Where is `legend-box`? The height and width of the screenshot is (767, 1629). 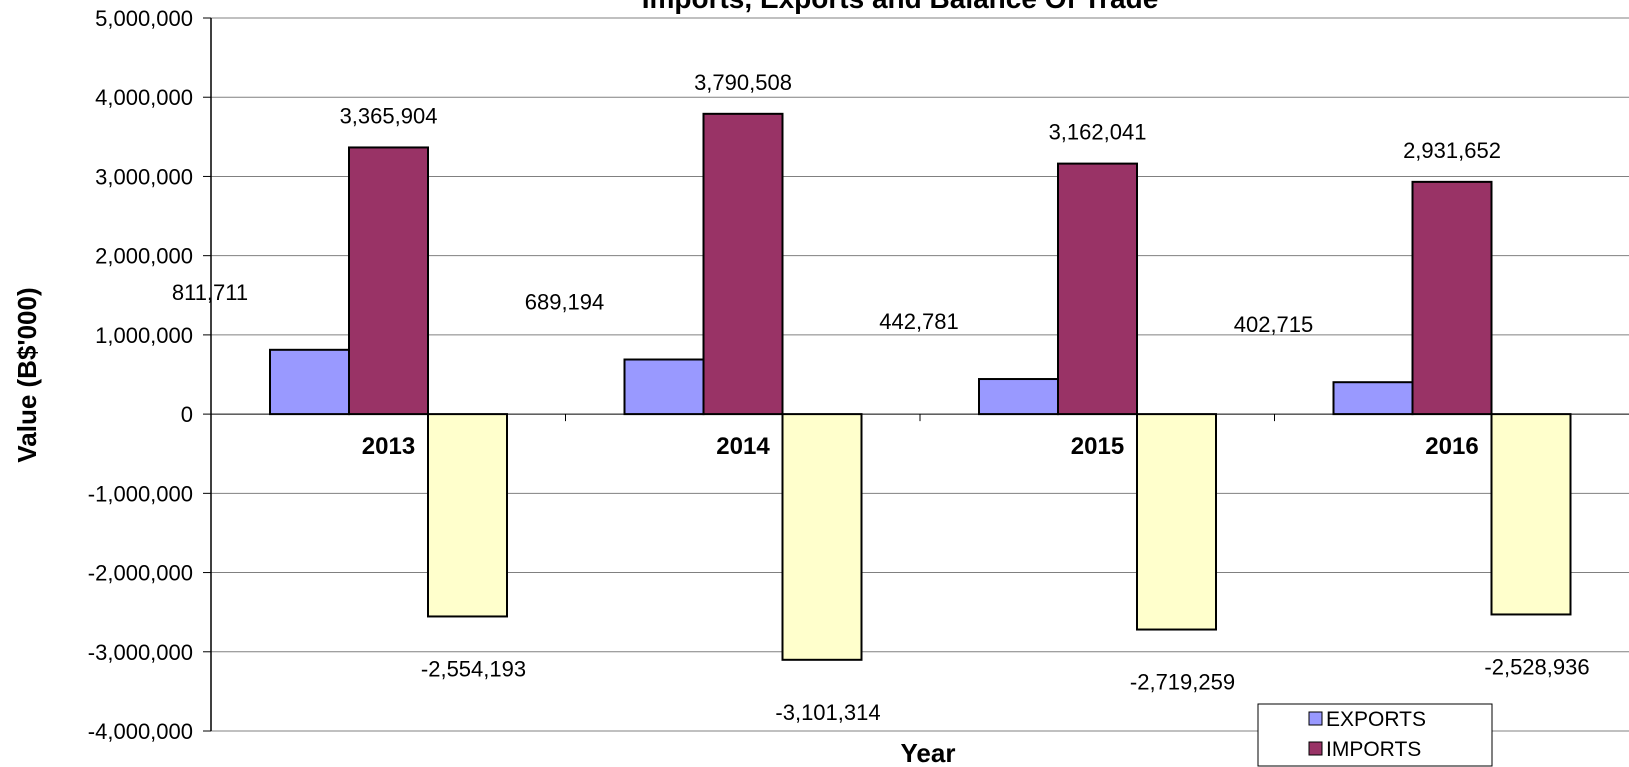 legend-box is located at coordinates (1375, 735).